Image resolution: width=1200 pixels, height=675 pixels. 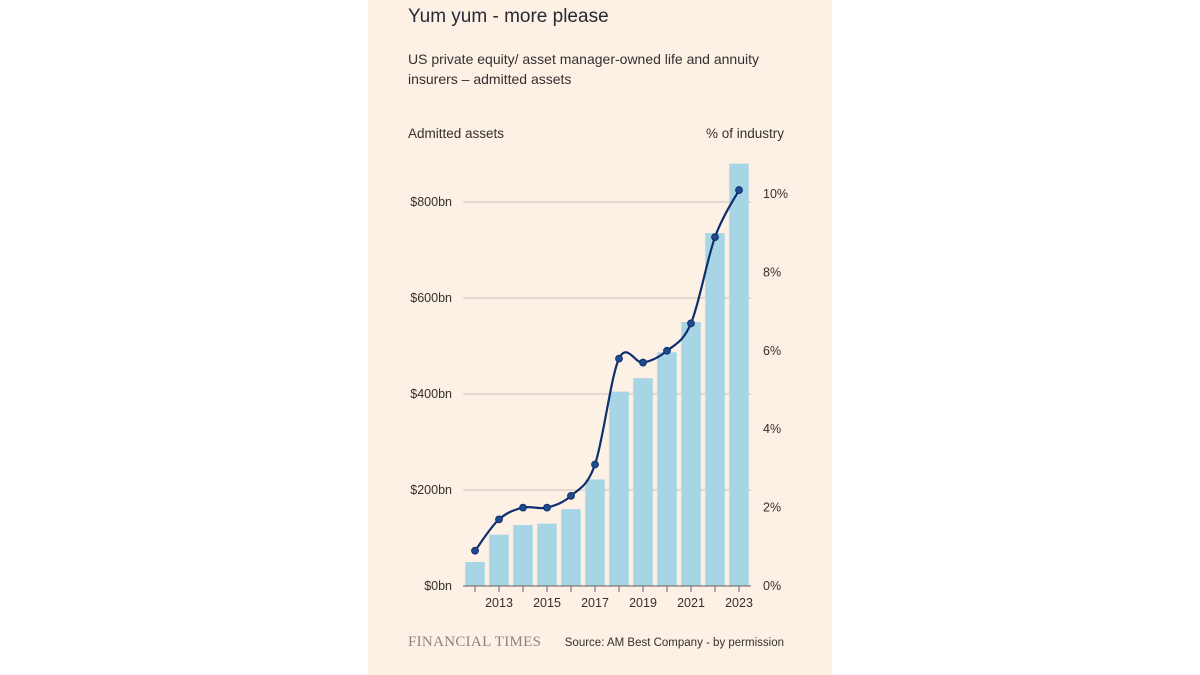 I want to click on x-tick-label: 2013, so click(x=499, y=603).